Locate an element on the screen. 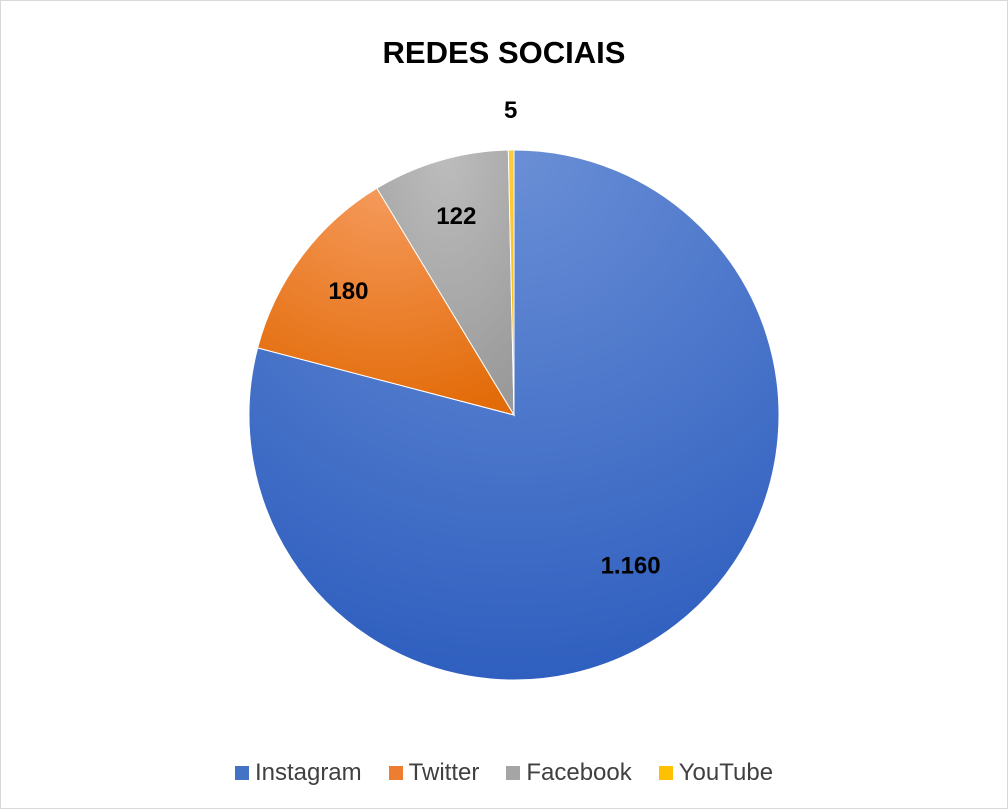 Image resolution: width=1008 pixels, height=809 pixels. legend-item-instagram: Instagram is located at coordinates (298, 773).